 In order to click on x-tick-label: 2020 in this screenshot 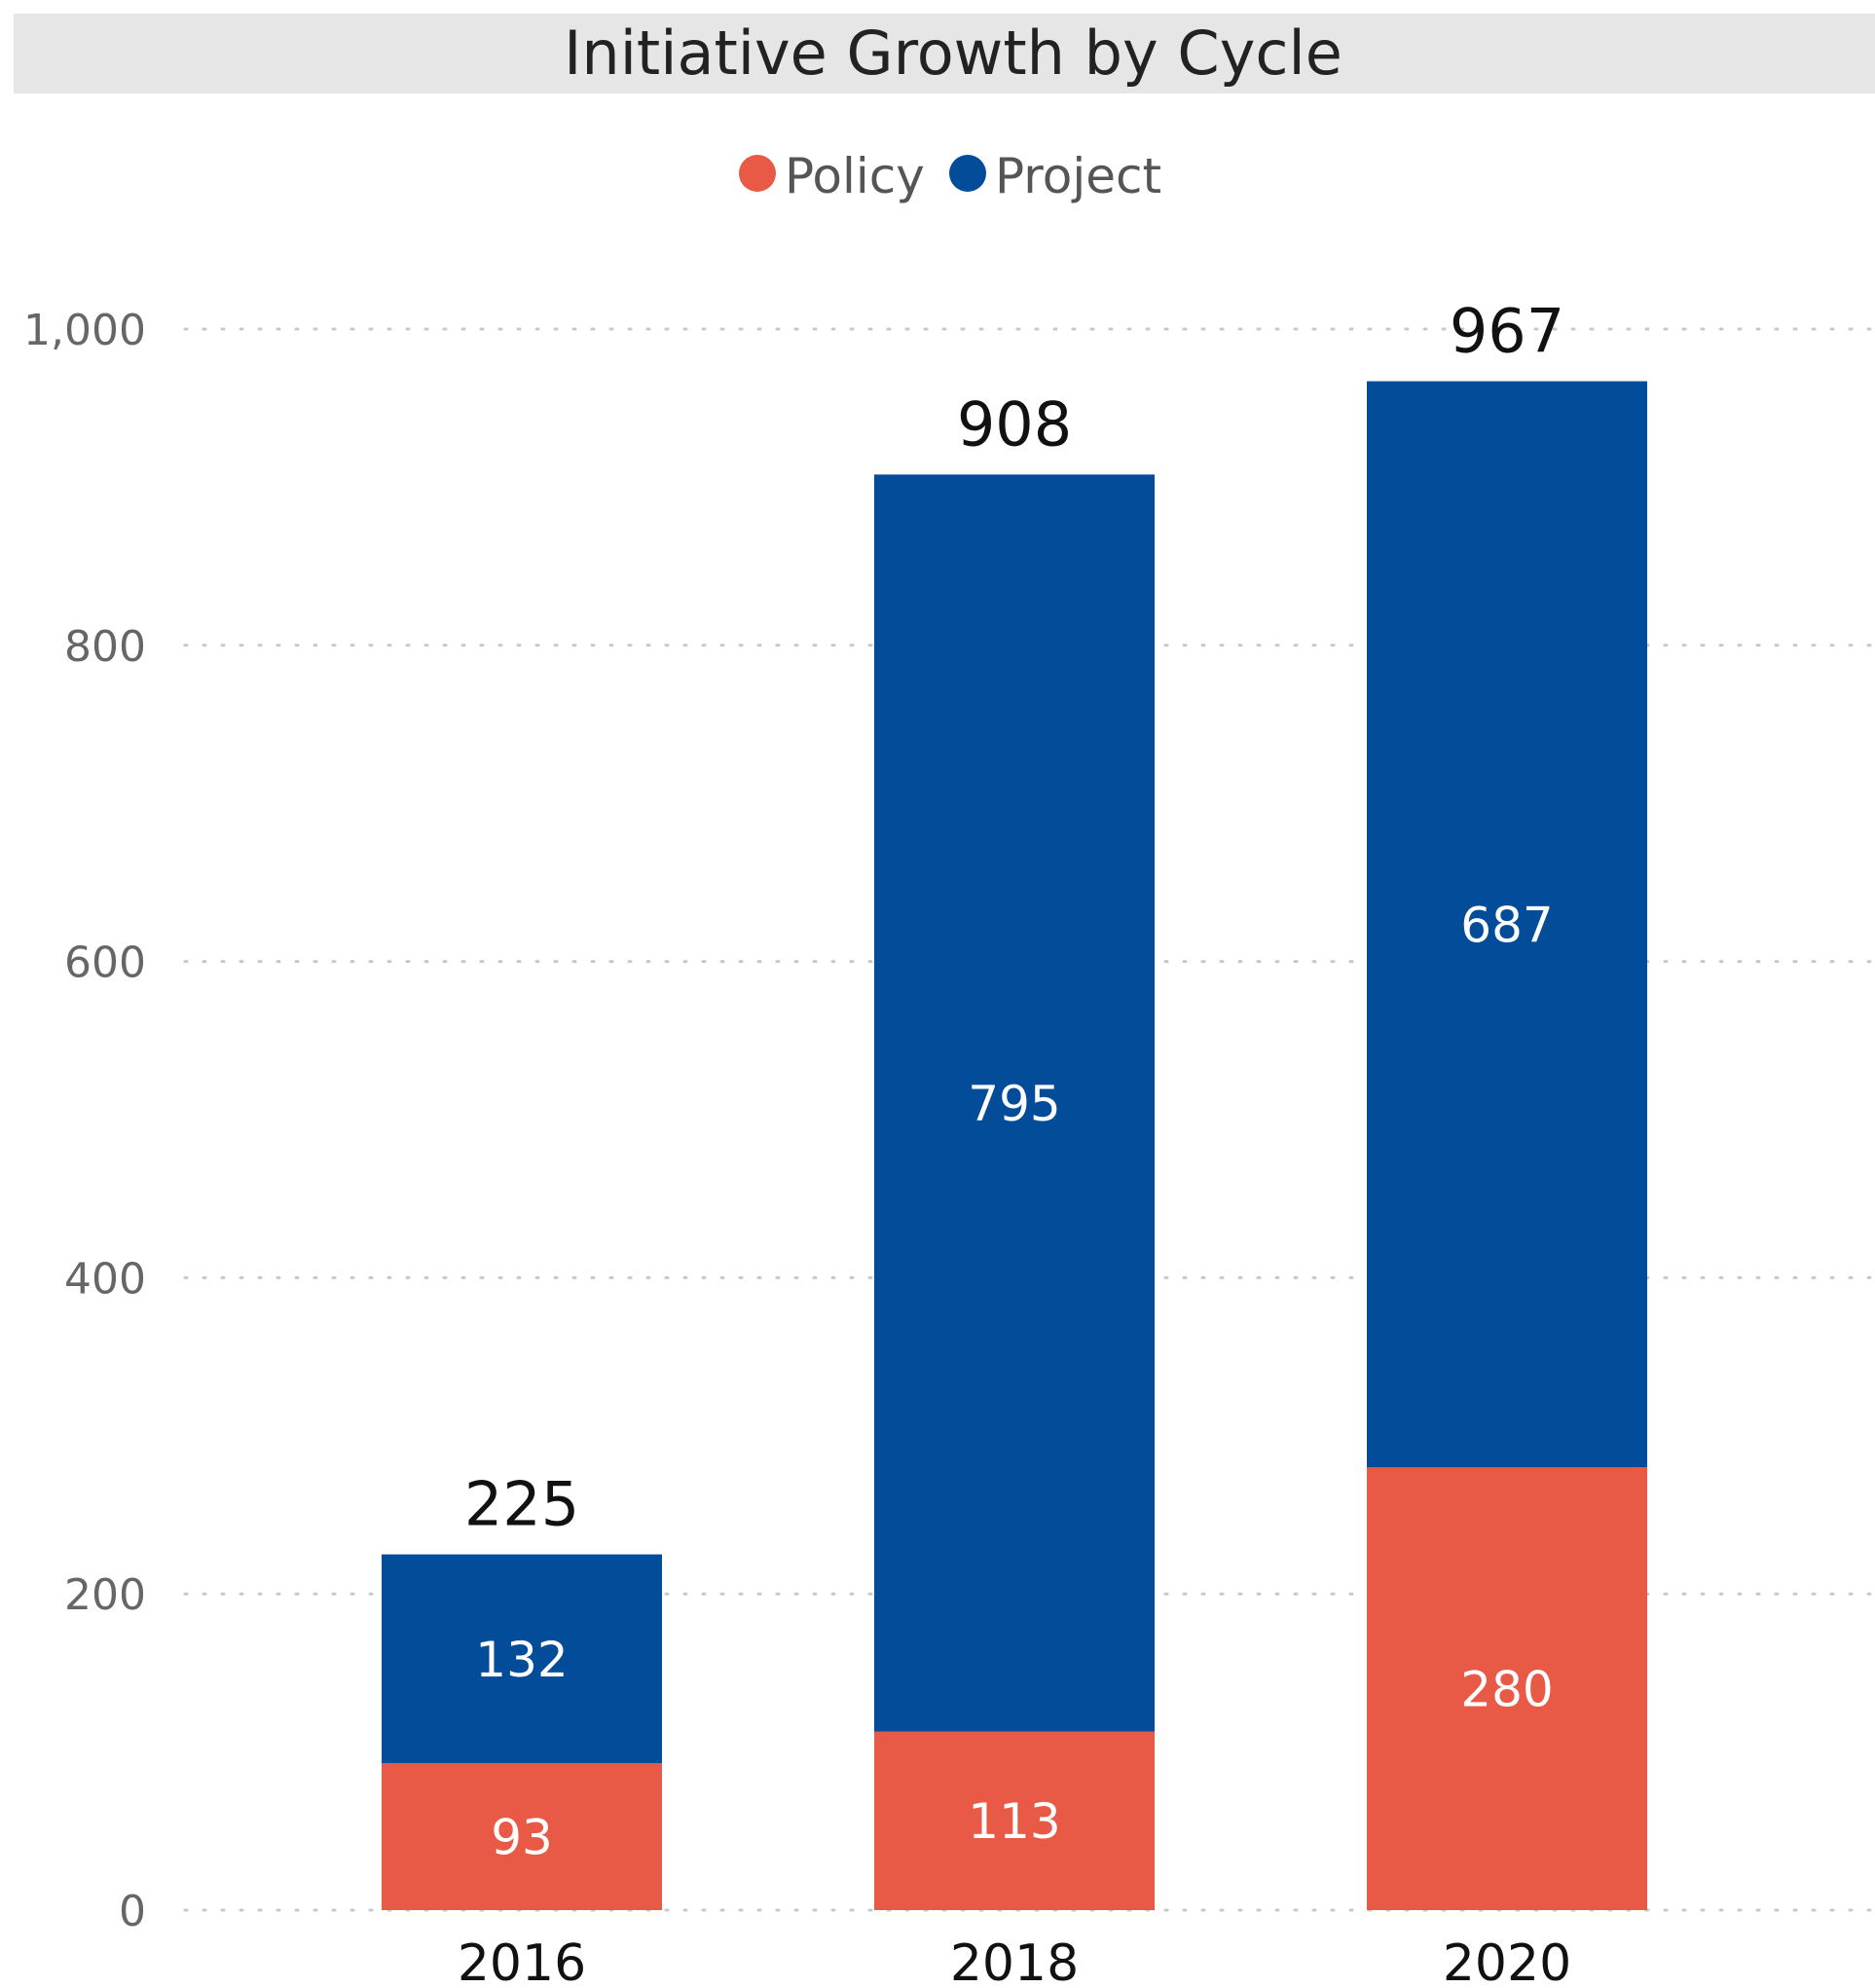, I will do `click(1507, 1961)`.